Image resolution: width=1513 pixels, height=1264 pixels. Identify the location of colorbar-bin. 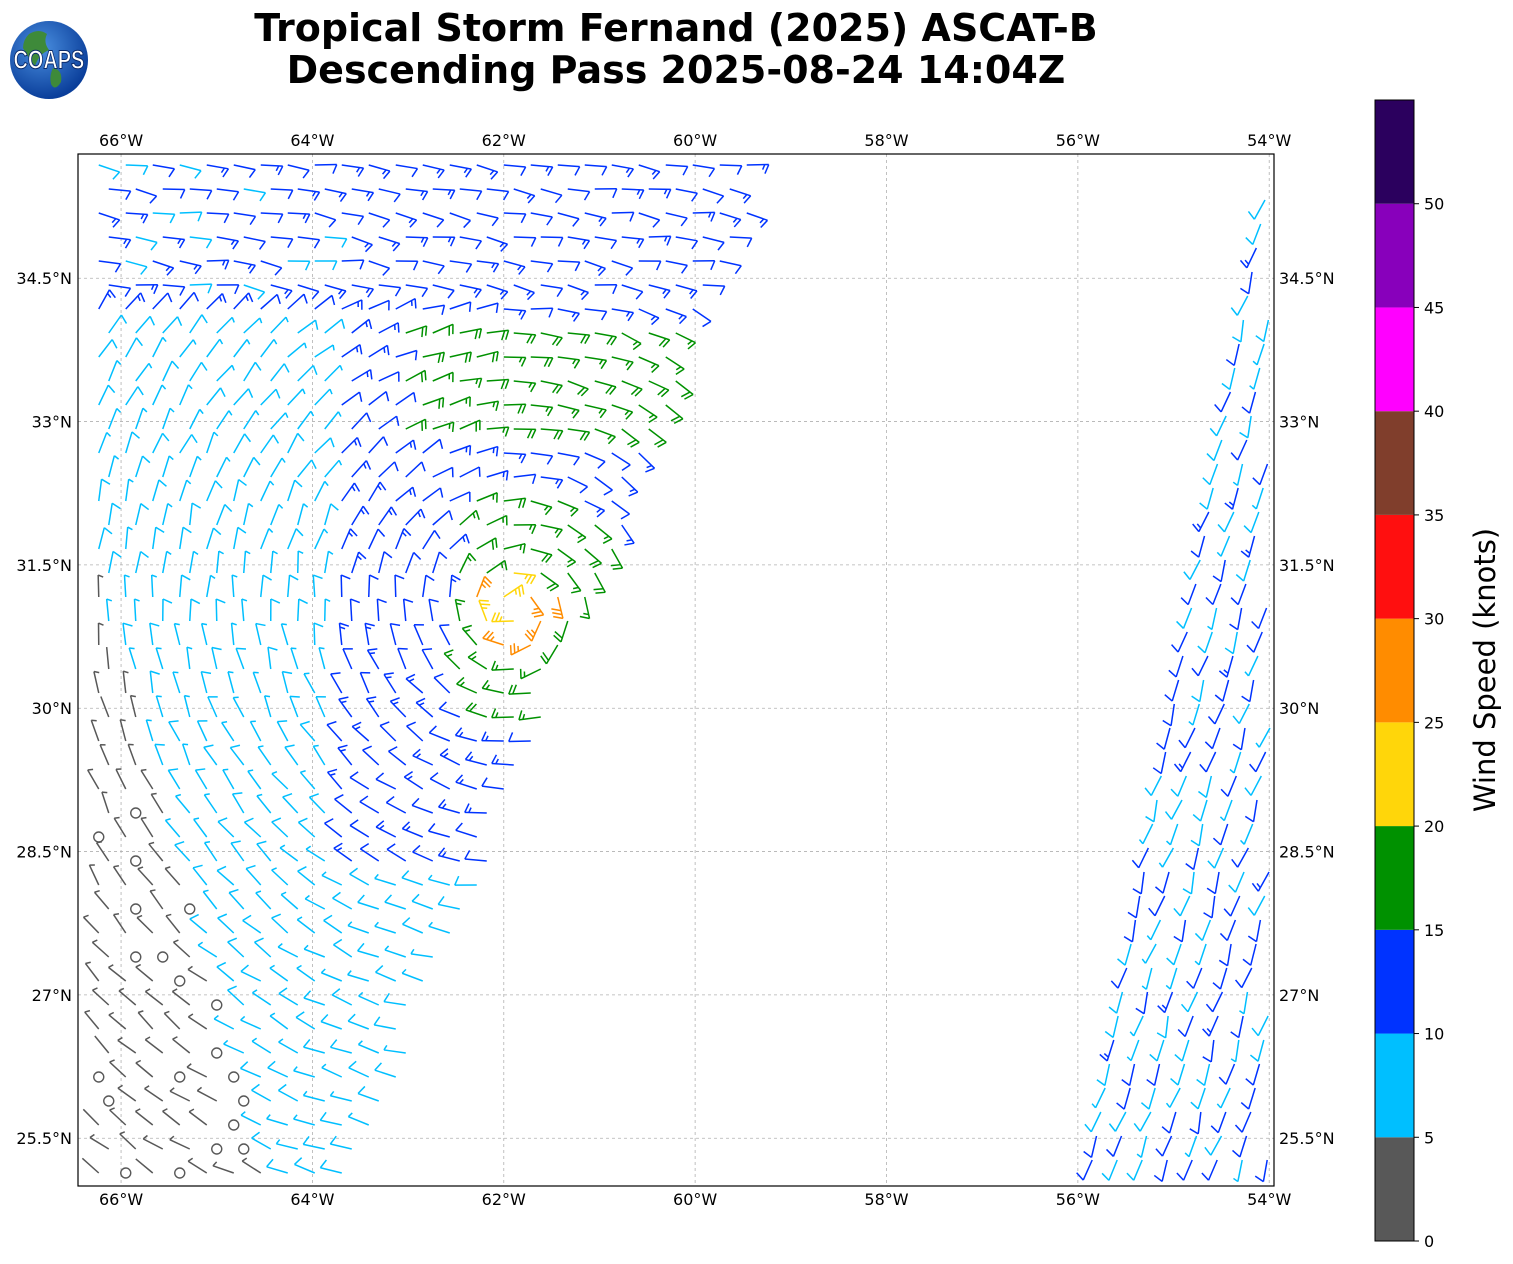
(1394, 1085).